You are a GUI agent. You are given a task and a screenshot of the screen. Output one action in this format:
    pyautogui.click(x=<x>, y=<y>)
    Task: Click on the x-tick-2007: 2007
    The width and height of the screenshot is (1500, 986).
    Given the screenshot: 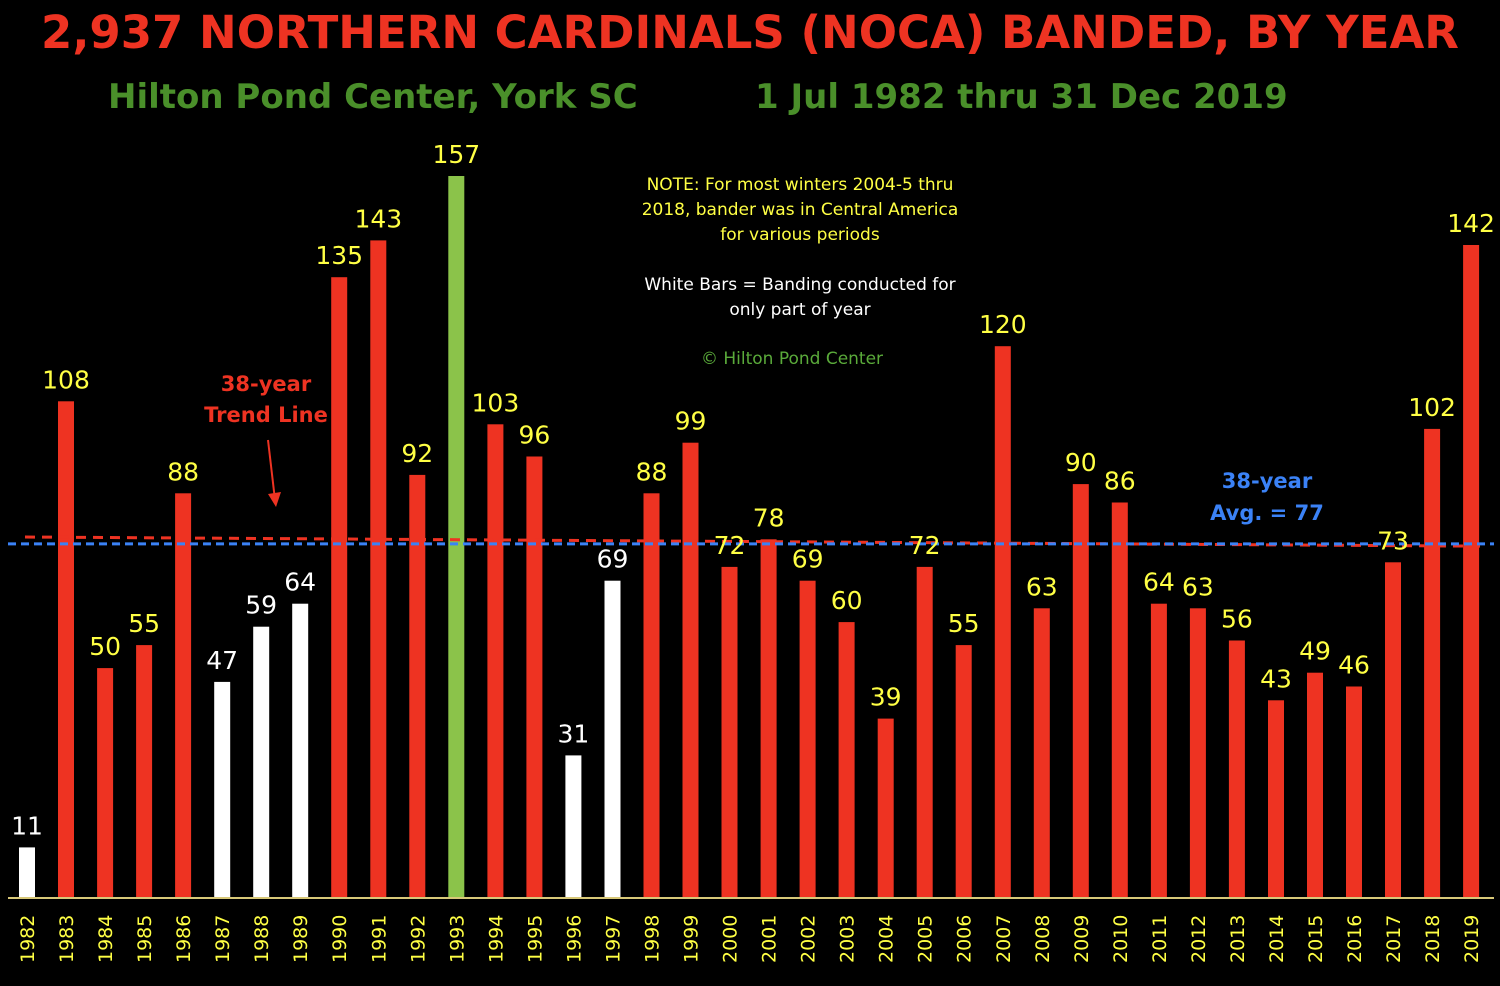 What is the action you would take?
    pyautogui.click(x=1004, y=939)
    